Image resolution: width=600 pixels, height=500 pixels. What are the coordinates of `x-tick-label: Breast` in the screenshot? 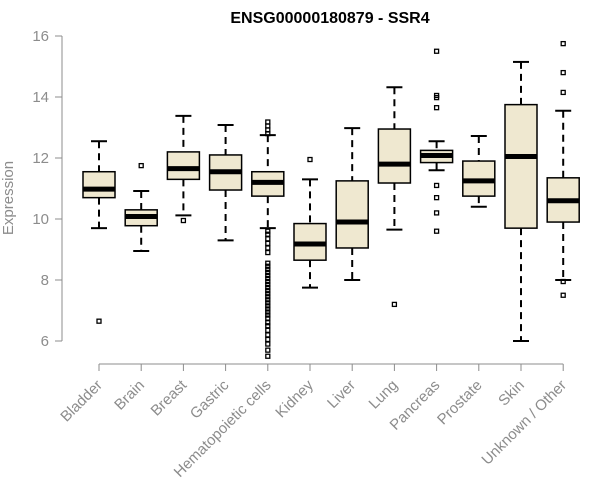 It's located at (169, 397).